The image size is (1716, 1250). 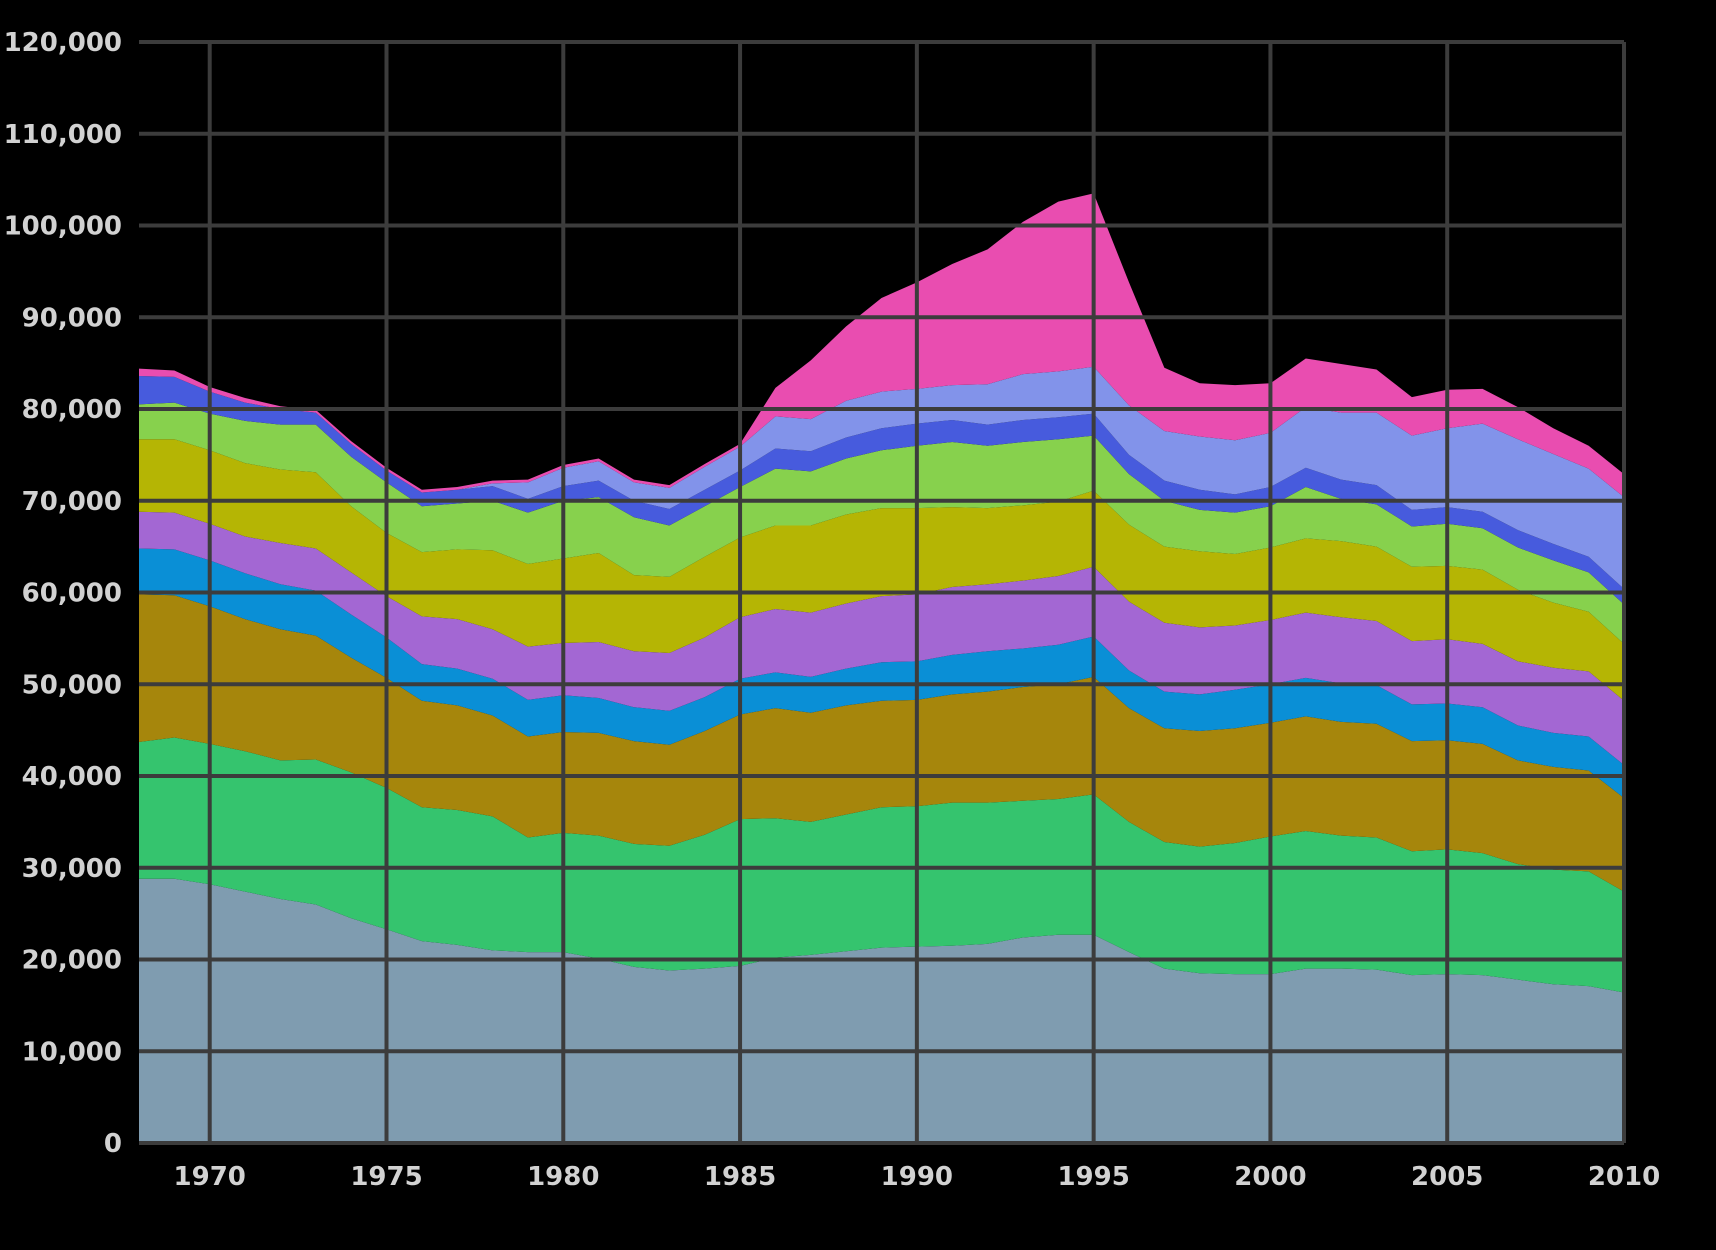 I want to click on y-tick-label: 20,000, so click(x=72, y=961).